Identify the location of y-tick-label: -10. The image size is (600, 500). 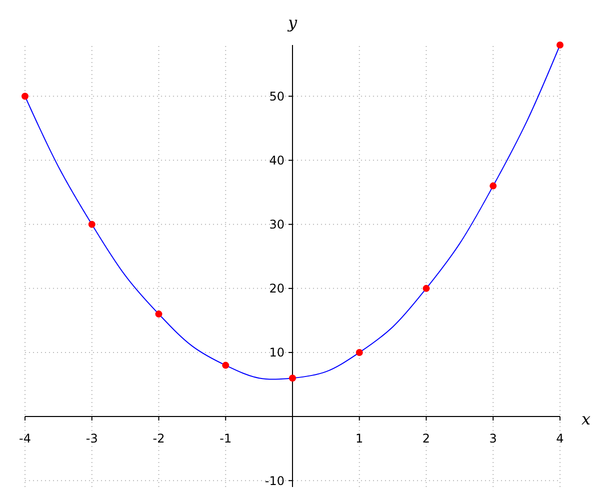
(274, 481).